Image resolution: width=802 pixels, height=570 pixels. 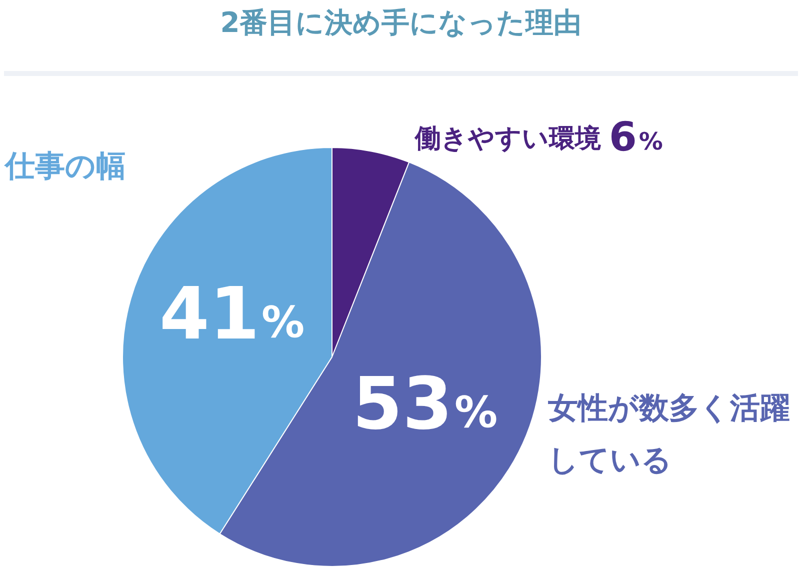 What do you see at coordinates (232, 314) in the screenshot?
I see `data-label: 41%` at bounding box center [232, 314].